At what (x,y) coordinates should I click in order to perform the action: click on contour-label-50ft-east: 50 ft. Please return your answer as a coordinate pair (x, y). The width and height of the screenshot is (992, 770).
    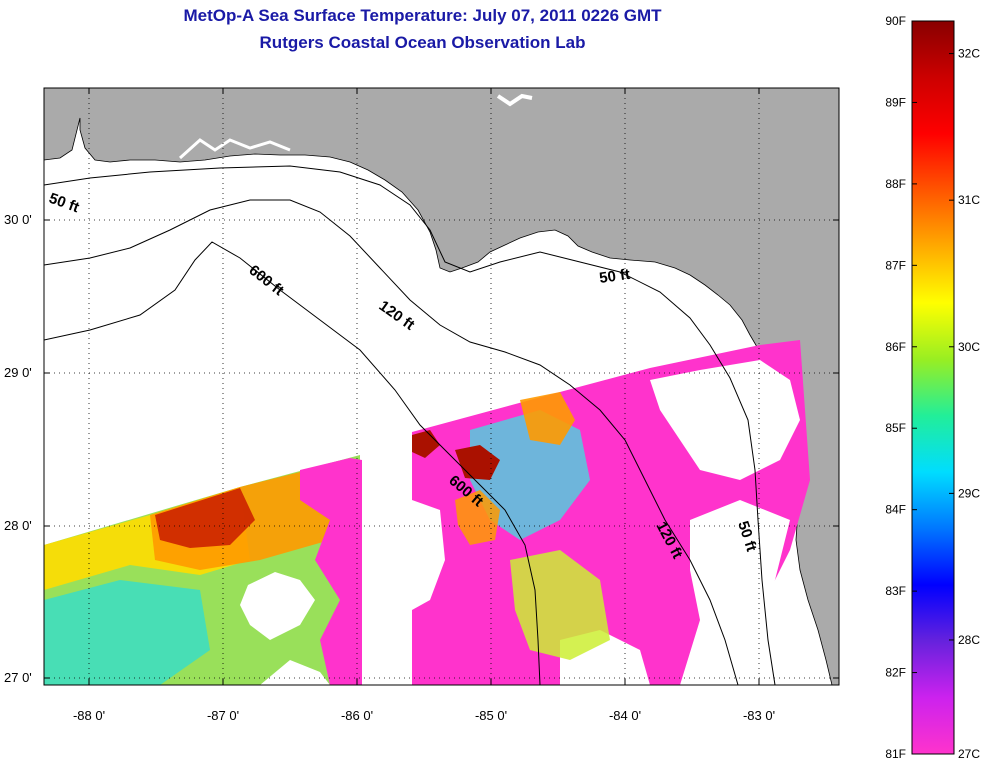
    Looking at the image, I should click on (614, 276).